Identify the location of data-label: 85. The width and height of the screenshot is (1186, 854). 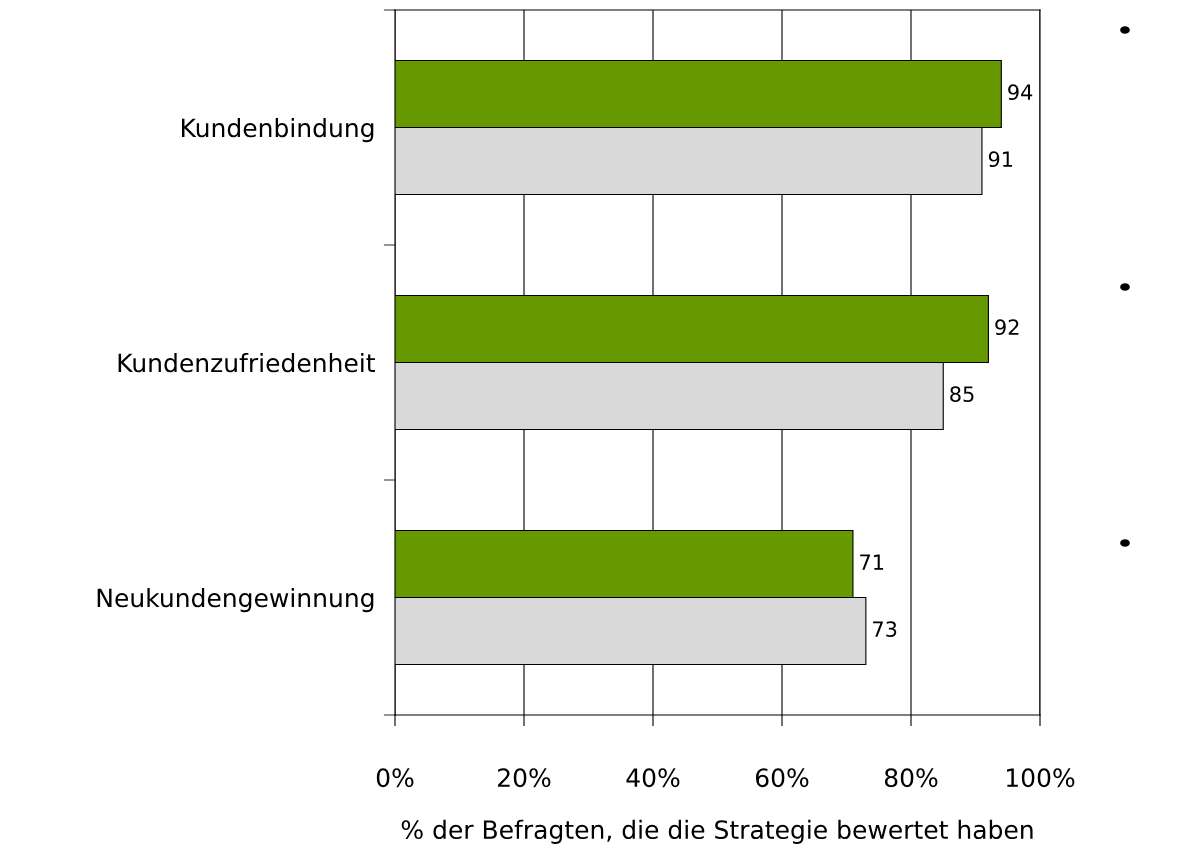
(962, 394).